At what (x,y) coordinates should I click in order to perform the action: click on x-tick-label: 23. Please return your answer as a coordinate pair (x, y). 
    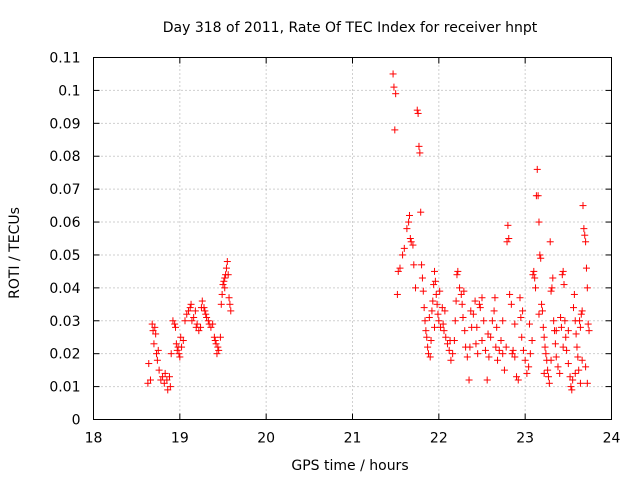
    Looking at the image, I should click on (525, 439).